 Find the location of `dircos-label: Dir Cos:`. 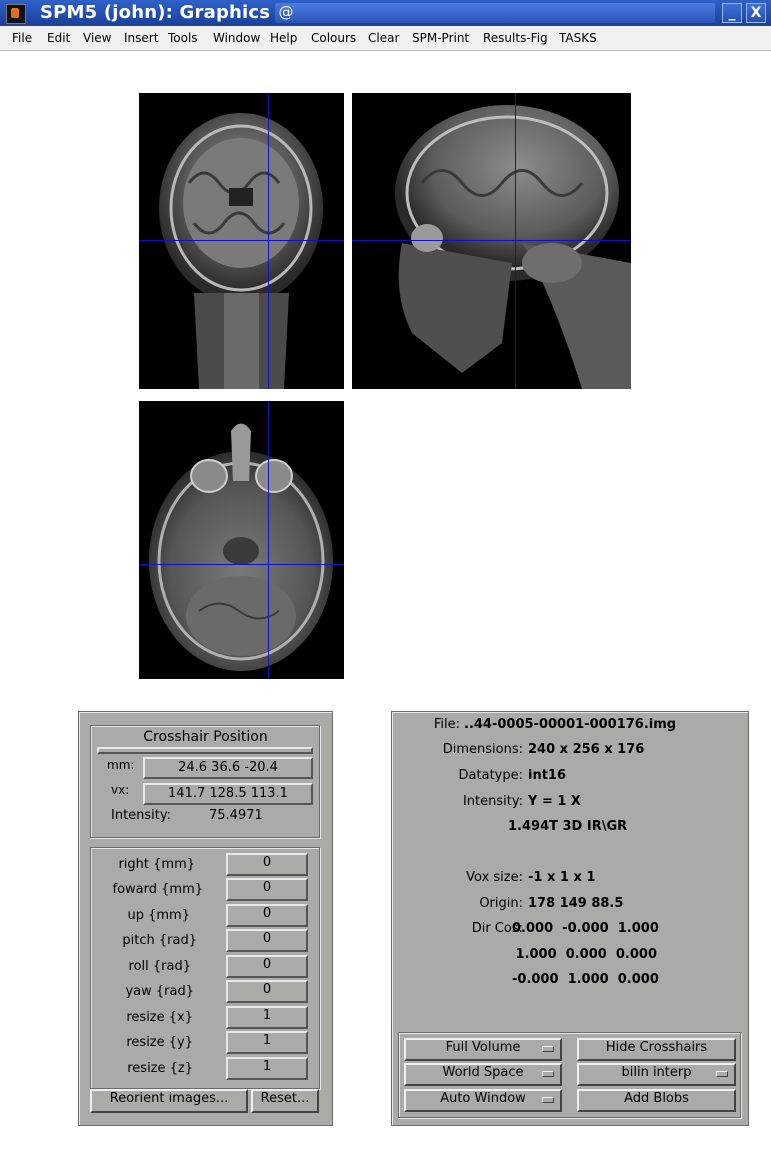

dircos-label: Dir Cos: is located at coordinates (497, 928).